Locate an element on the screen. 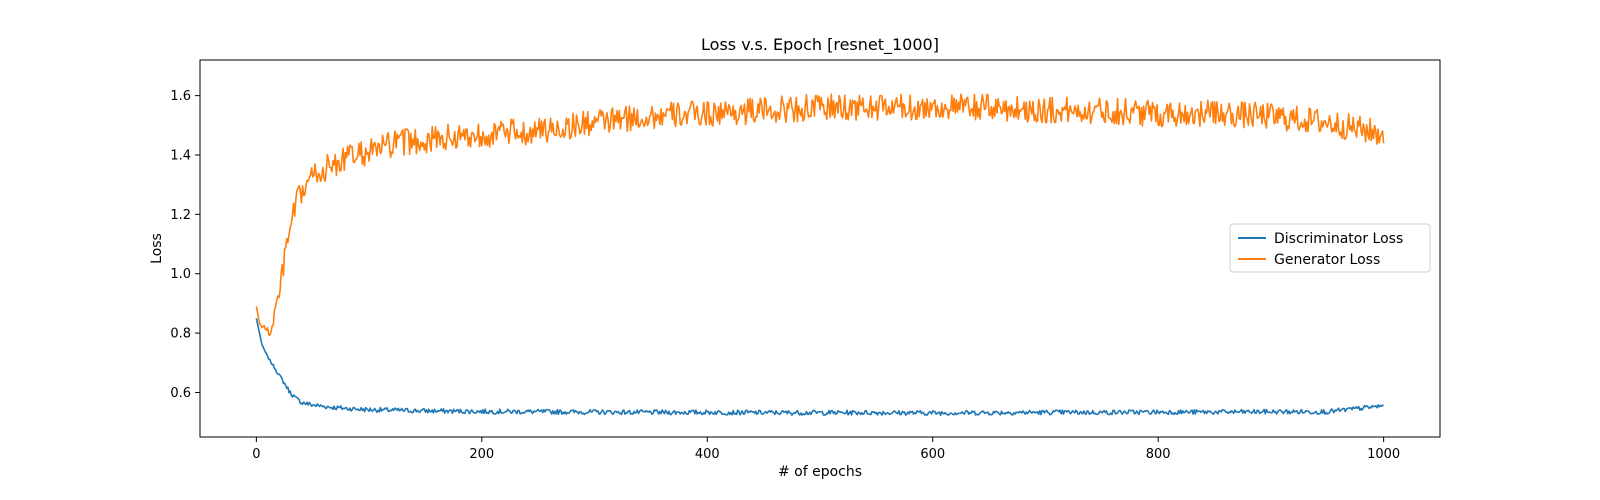 The width and height of the screenshot is (1600, 500). x-tick-label: 200 is located at coordinates (481, 454).